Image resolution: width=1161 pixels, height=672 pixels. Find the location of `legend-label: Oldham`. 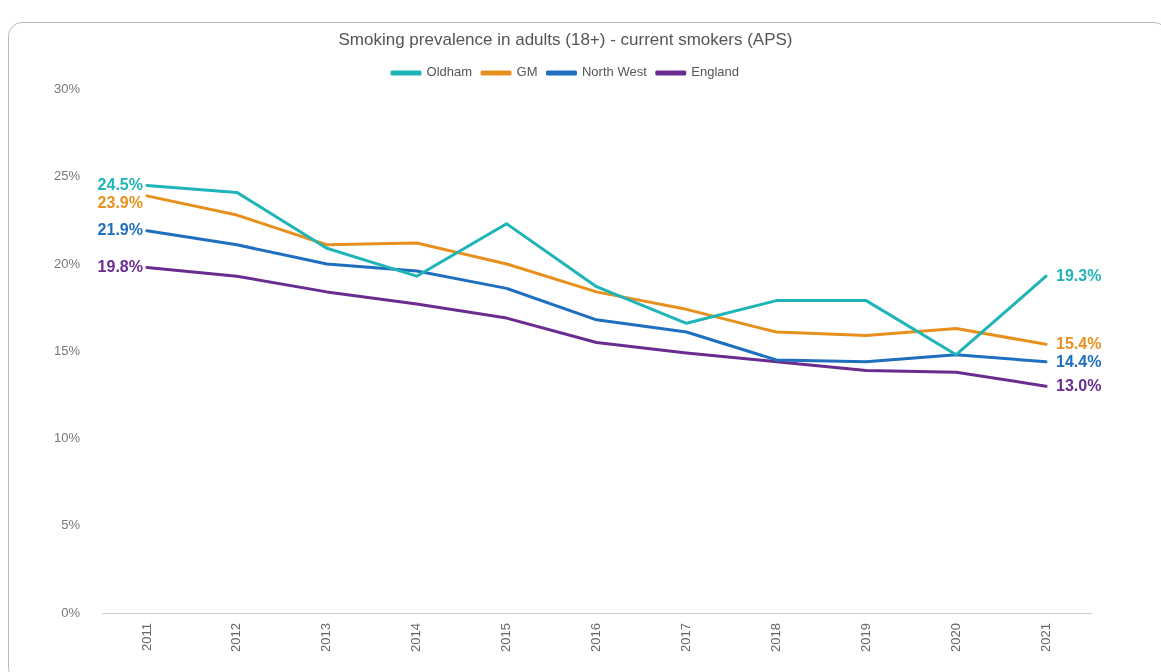

legend-label: Oldham is located at coordinates (449, 72).